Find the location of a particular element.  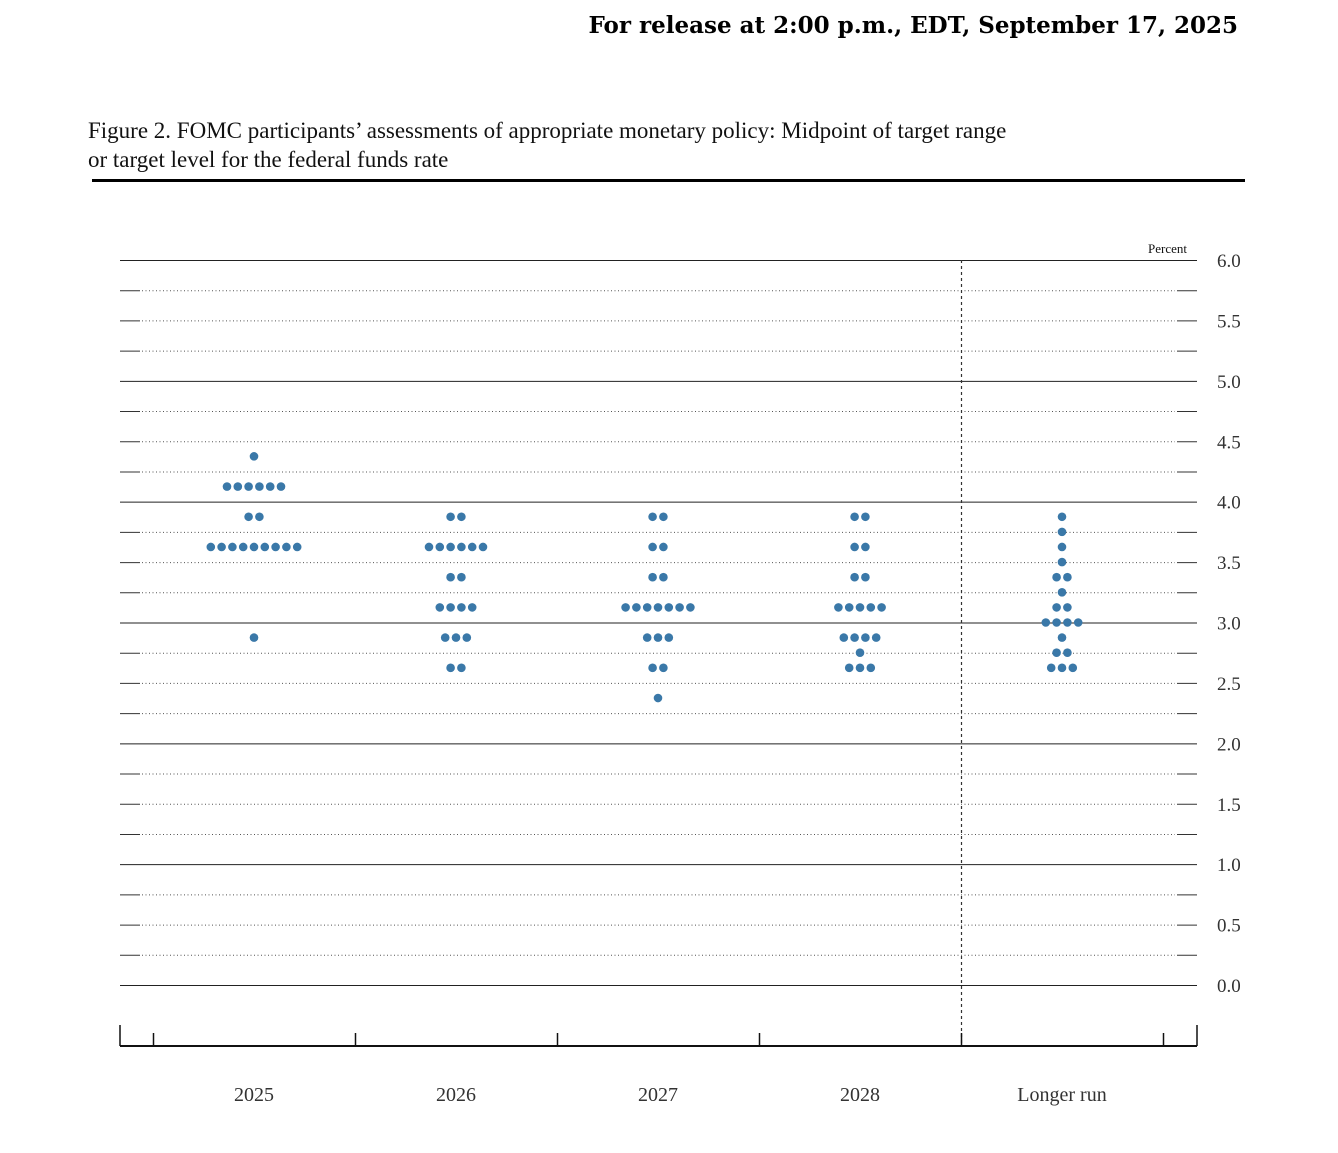

dot-series is located at coordinates (644, 577).